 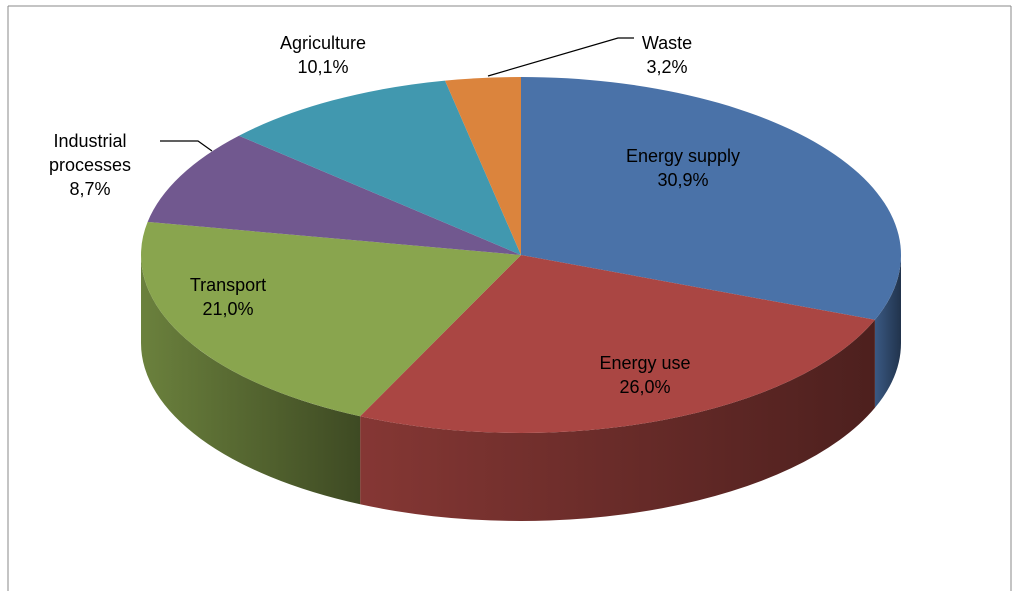 What do you see at coordinates (645, 363) in the screenshot?
I see `category-label: Energy use` at bounding box center [645, 363].